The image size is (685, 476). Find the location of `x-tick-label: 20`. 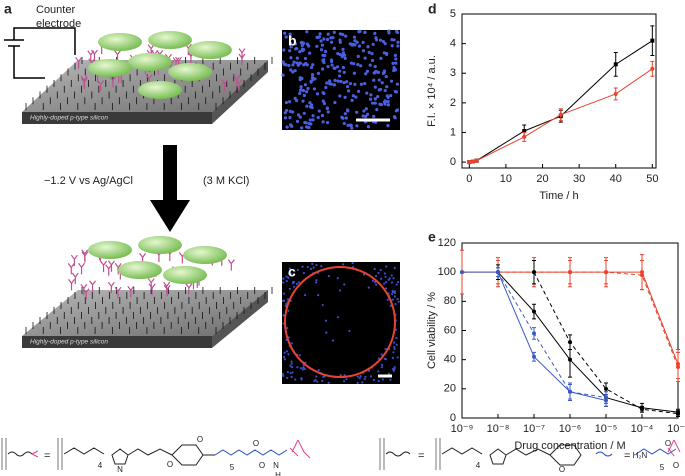

x-tick-label: 20 is located at coordinates (542, 179).